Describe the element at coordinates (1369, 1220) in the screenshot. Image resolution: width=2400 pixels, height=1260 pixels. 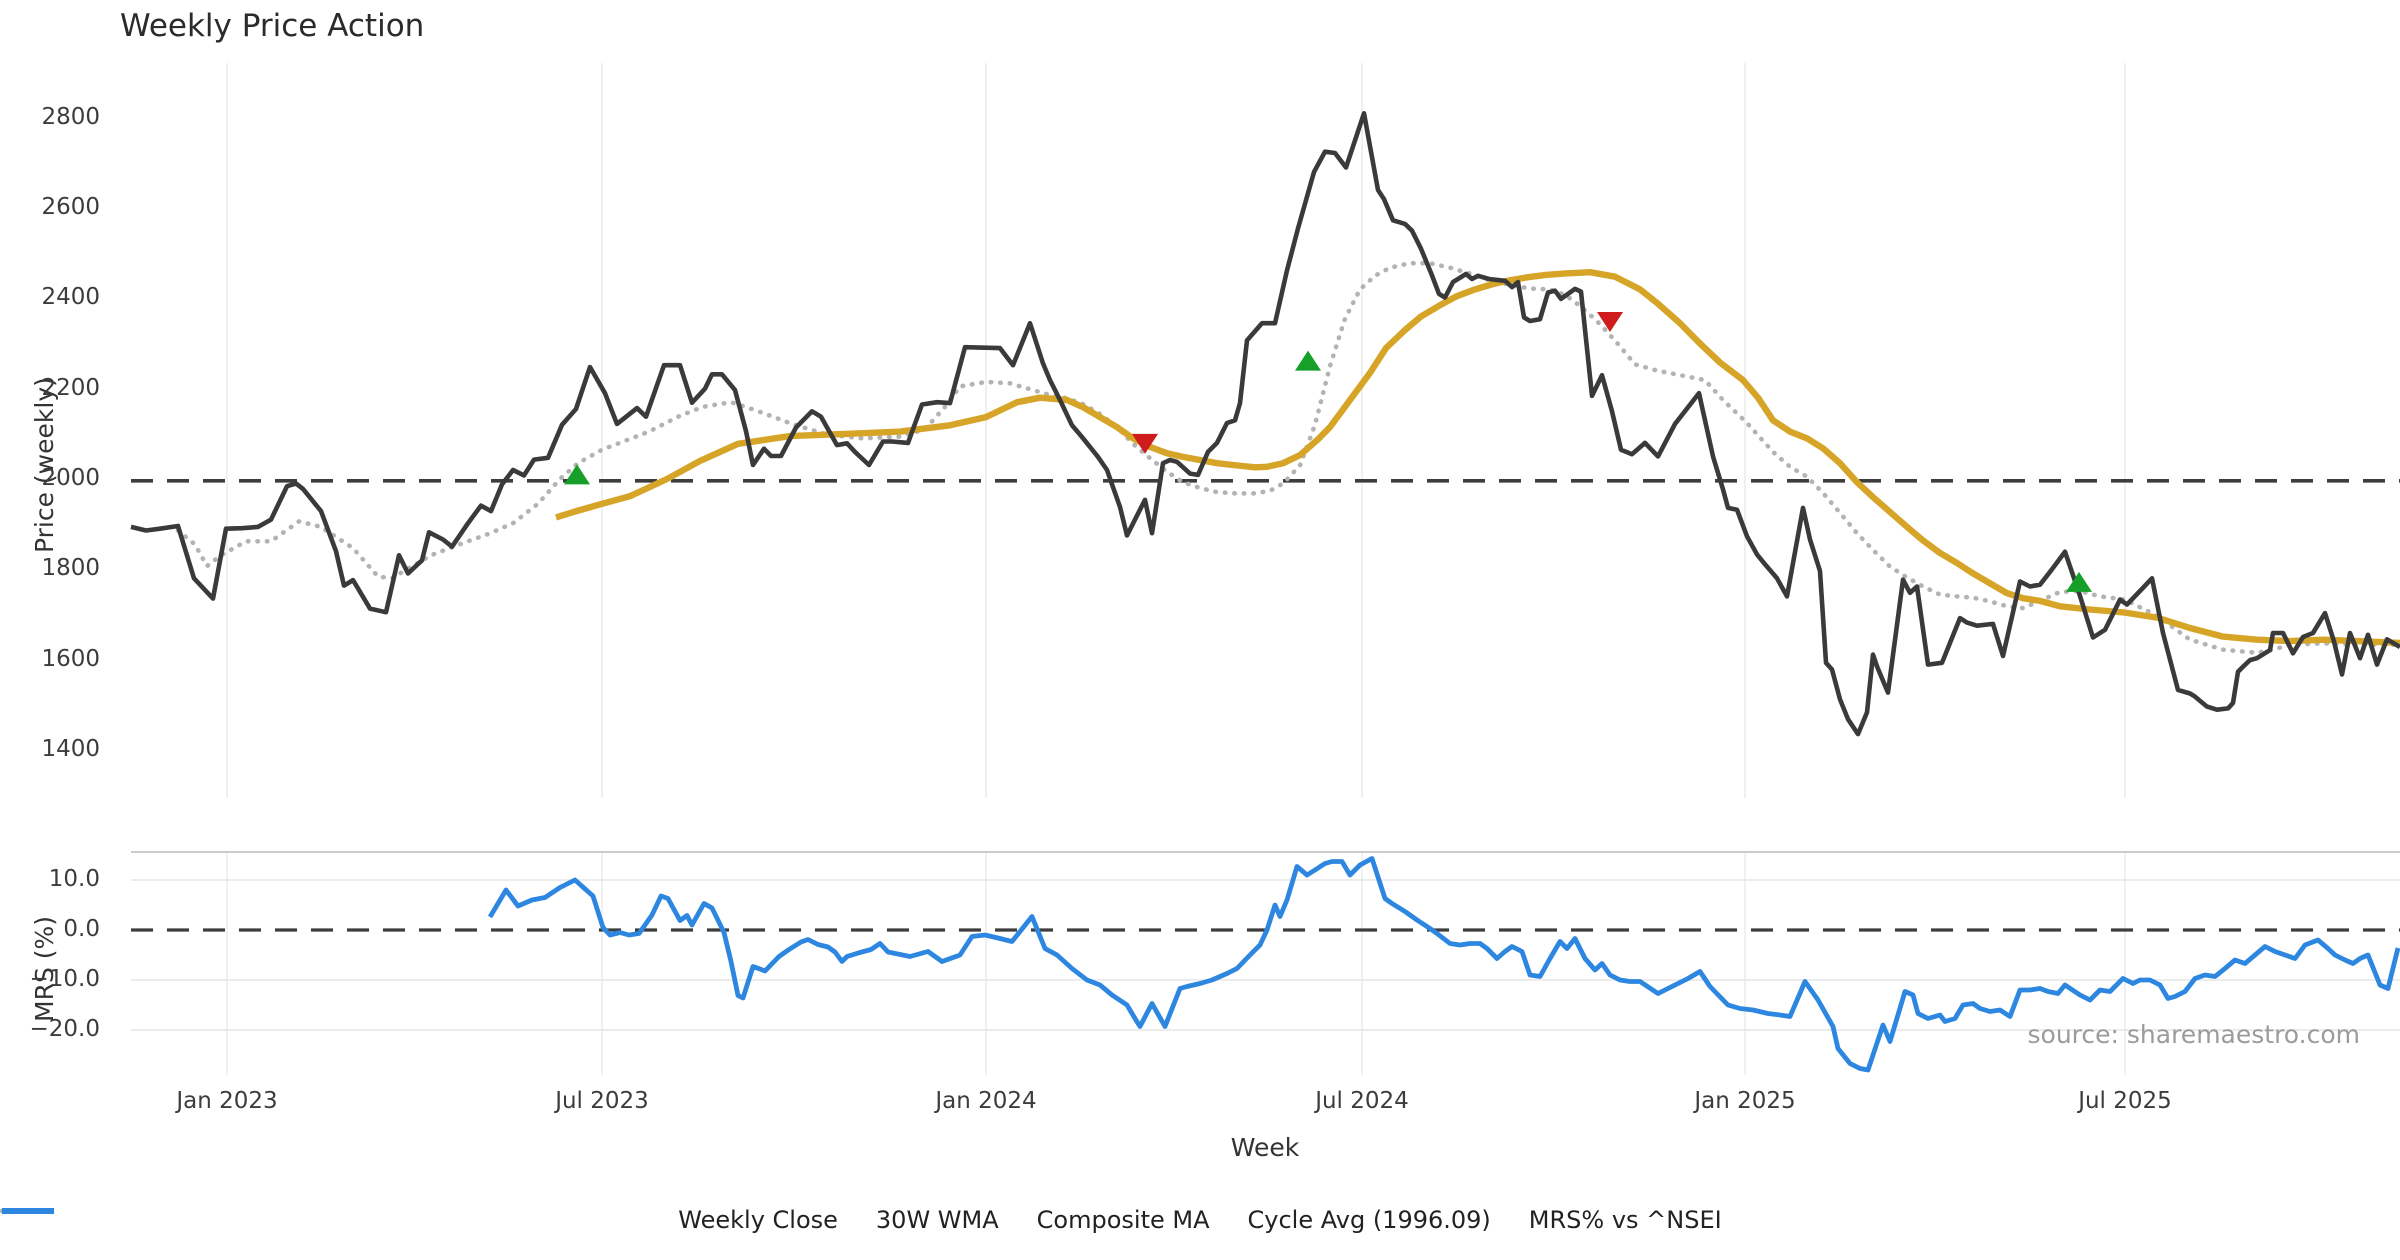
I see `legend-label: Cycle Avg (1996.09)` at that location.